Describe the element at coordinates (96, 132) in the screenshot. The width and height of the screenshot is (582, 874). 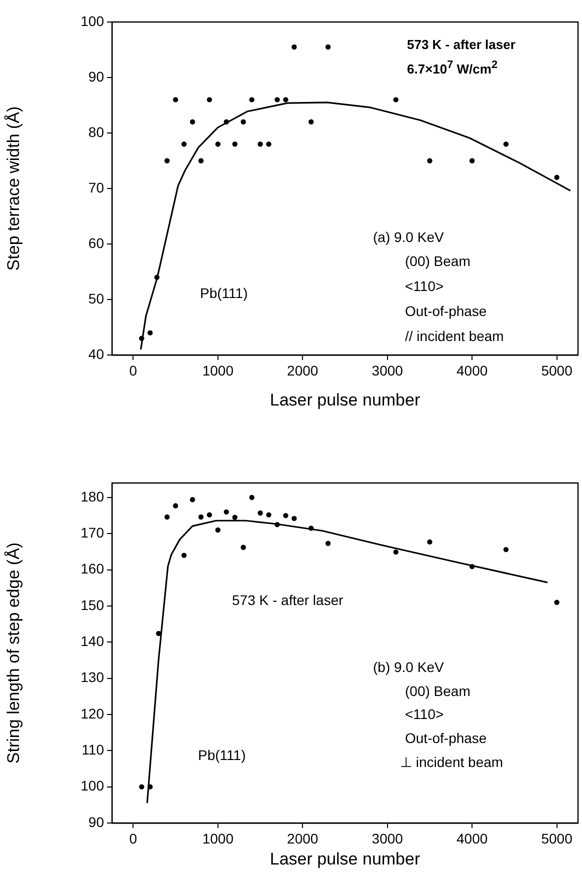
I see `y-tick-label: 80` at that location.